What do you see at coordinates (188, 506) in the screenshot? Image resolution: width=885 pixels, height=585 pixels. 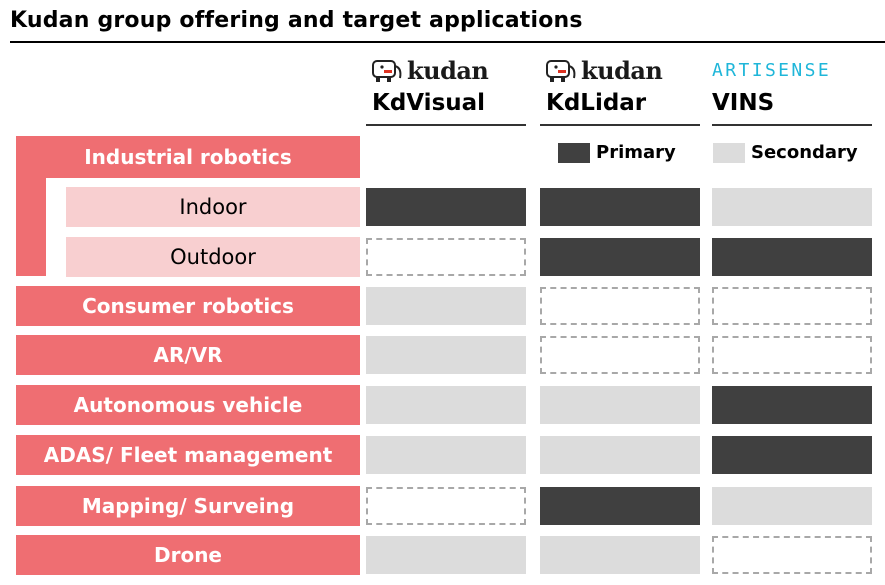 I see `category-label: Mapping/ Surveing` at bounding box center [188, 506].